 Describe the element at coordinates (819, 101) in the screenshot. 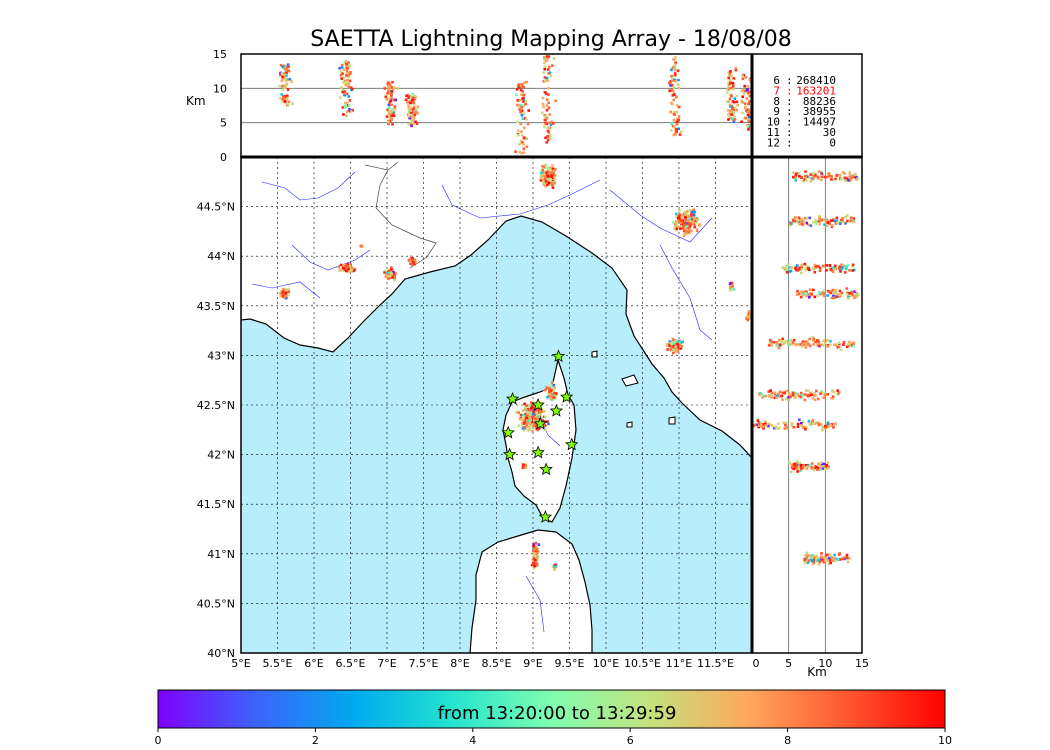

I see `count-row-value: 88236` at that location.